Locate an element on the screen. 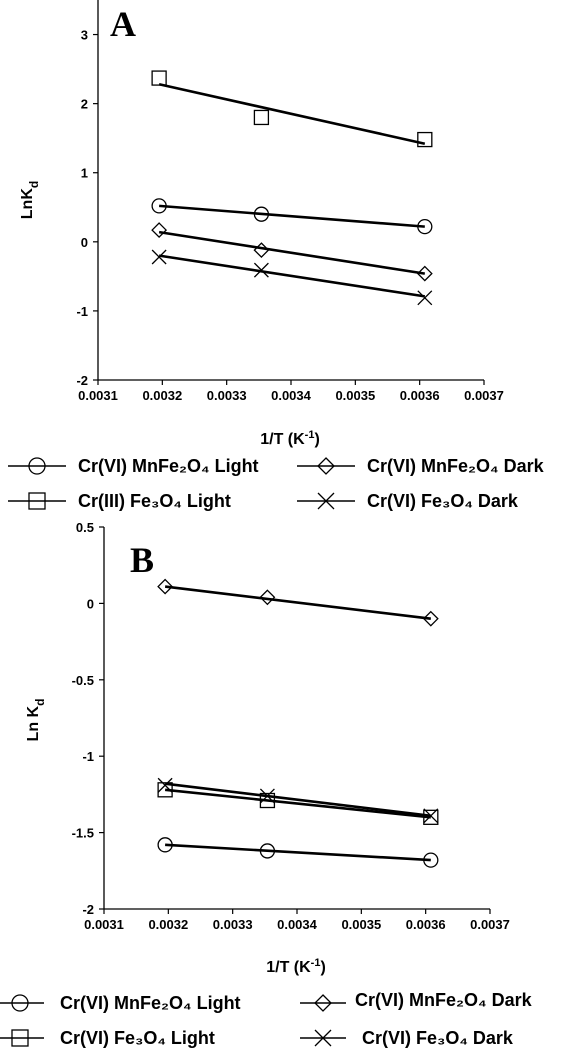 The height and width of the screenshot is (1050, 562). y-axis-label-a: LnKd is located at coordinates (30, 200).